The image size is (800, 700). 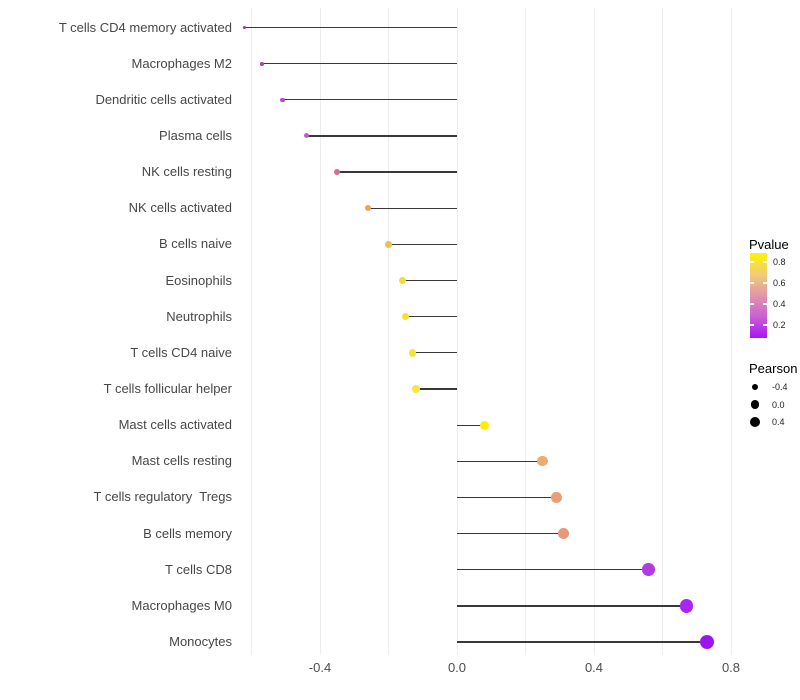 What do you see at coordinates (731, 667) in the screenshot?
I see `x-axis-tick-label: 0.8` at bounding box center [731, 667].